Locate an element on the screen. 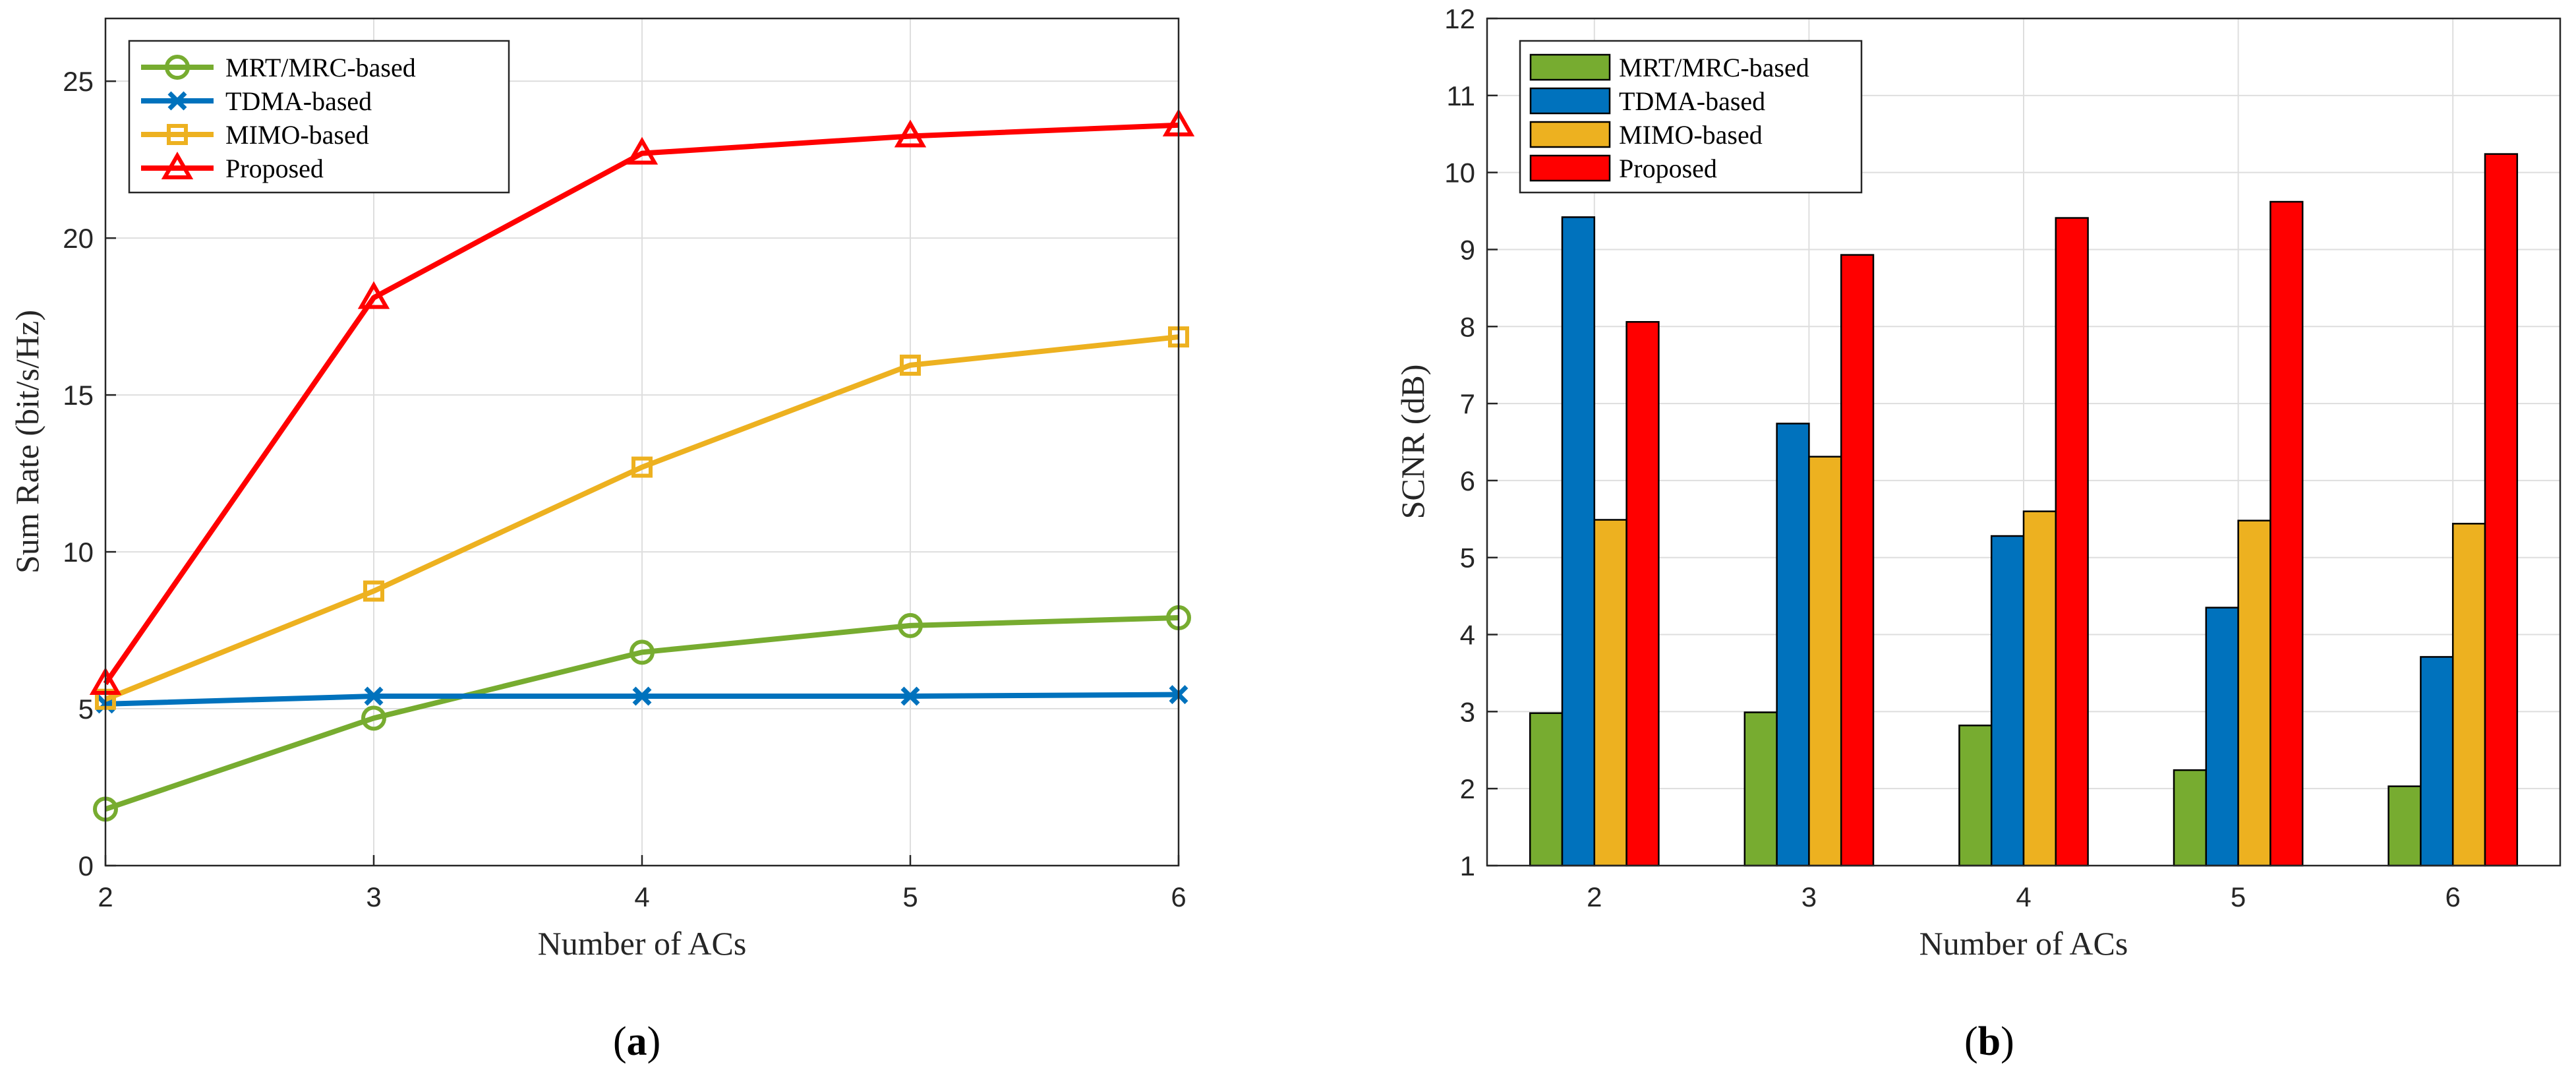  panel-a-caption-letter: a is located at coordinates (637, 1041).